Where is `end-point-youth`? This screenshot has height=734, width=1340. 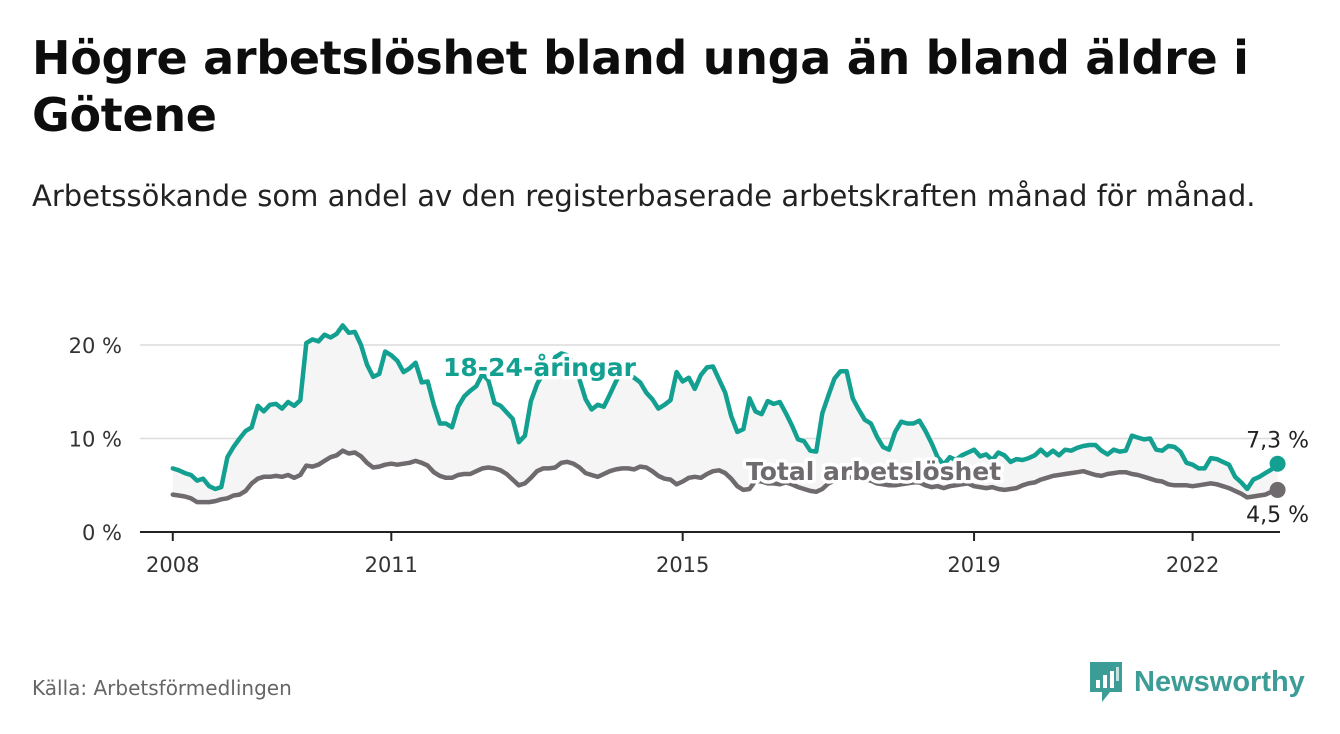
end-point-youth is located at coordinates (1277, 463).